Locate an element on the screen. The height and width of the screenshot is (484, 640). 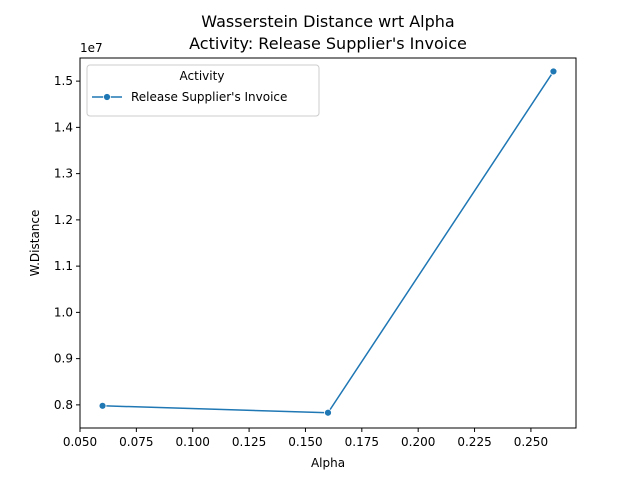
x-tick-label: 0.100 is located at coordinates (193, 442).